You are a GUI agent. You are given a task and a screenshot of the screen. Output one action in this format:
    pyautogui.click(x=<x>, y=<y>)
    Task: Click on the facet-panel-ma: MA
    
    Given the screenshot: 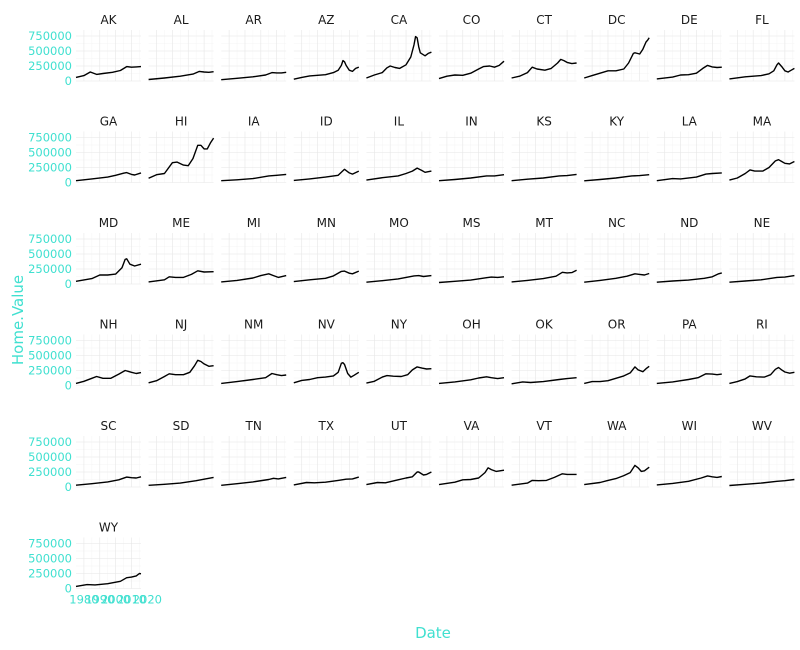 What is the action you would take?
    pyautogui.click(x=762, y=149)
    